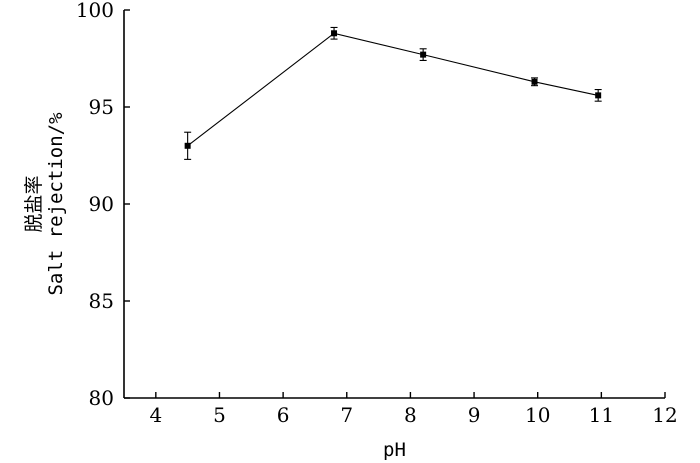  I want to click on y-axis-ticks: 80 85 90 95 100, so click(103, 205).